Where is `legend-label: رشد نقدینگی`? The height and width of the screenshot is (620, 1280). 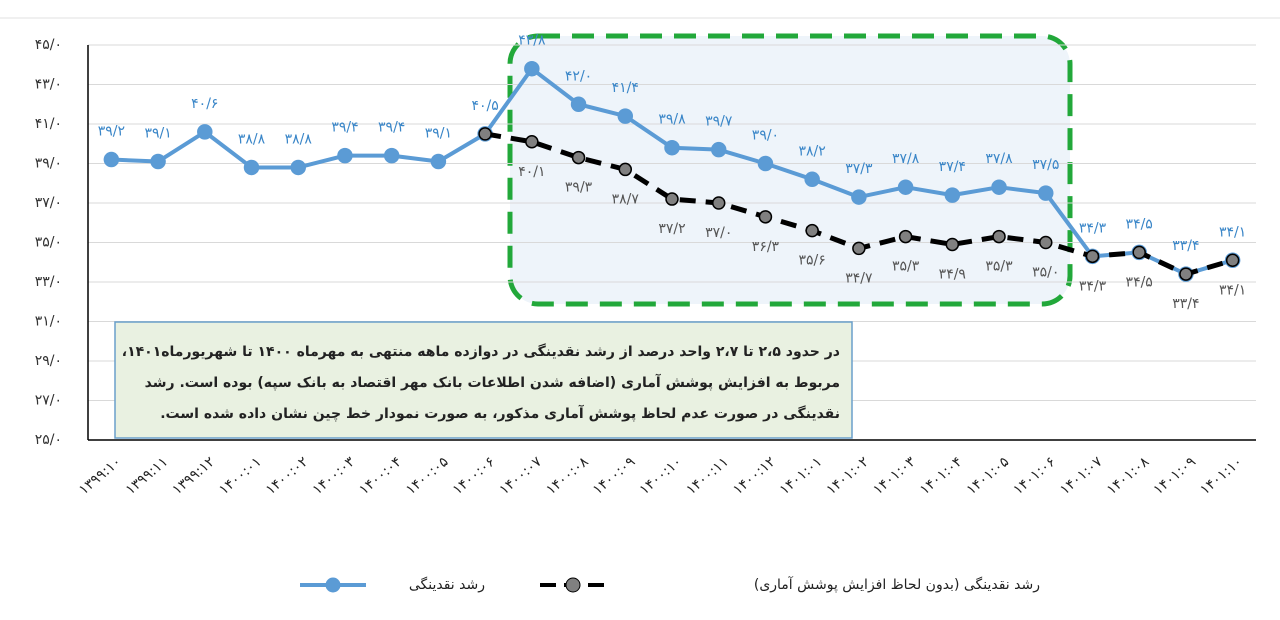 legend-label: رشد نقدینگی is located at coordinates (447, 584).